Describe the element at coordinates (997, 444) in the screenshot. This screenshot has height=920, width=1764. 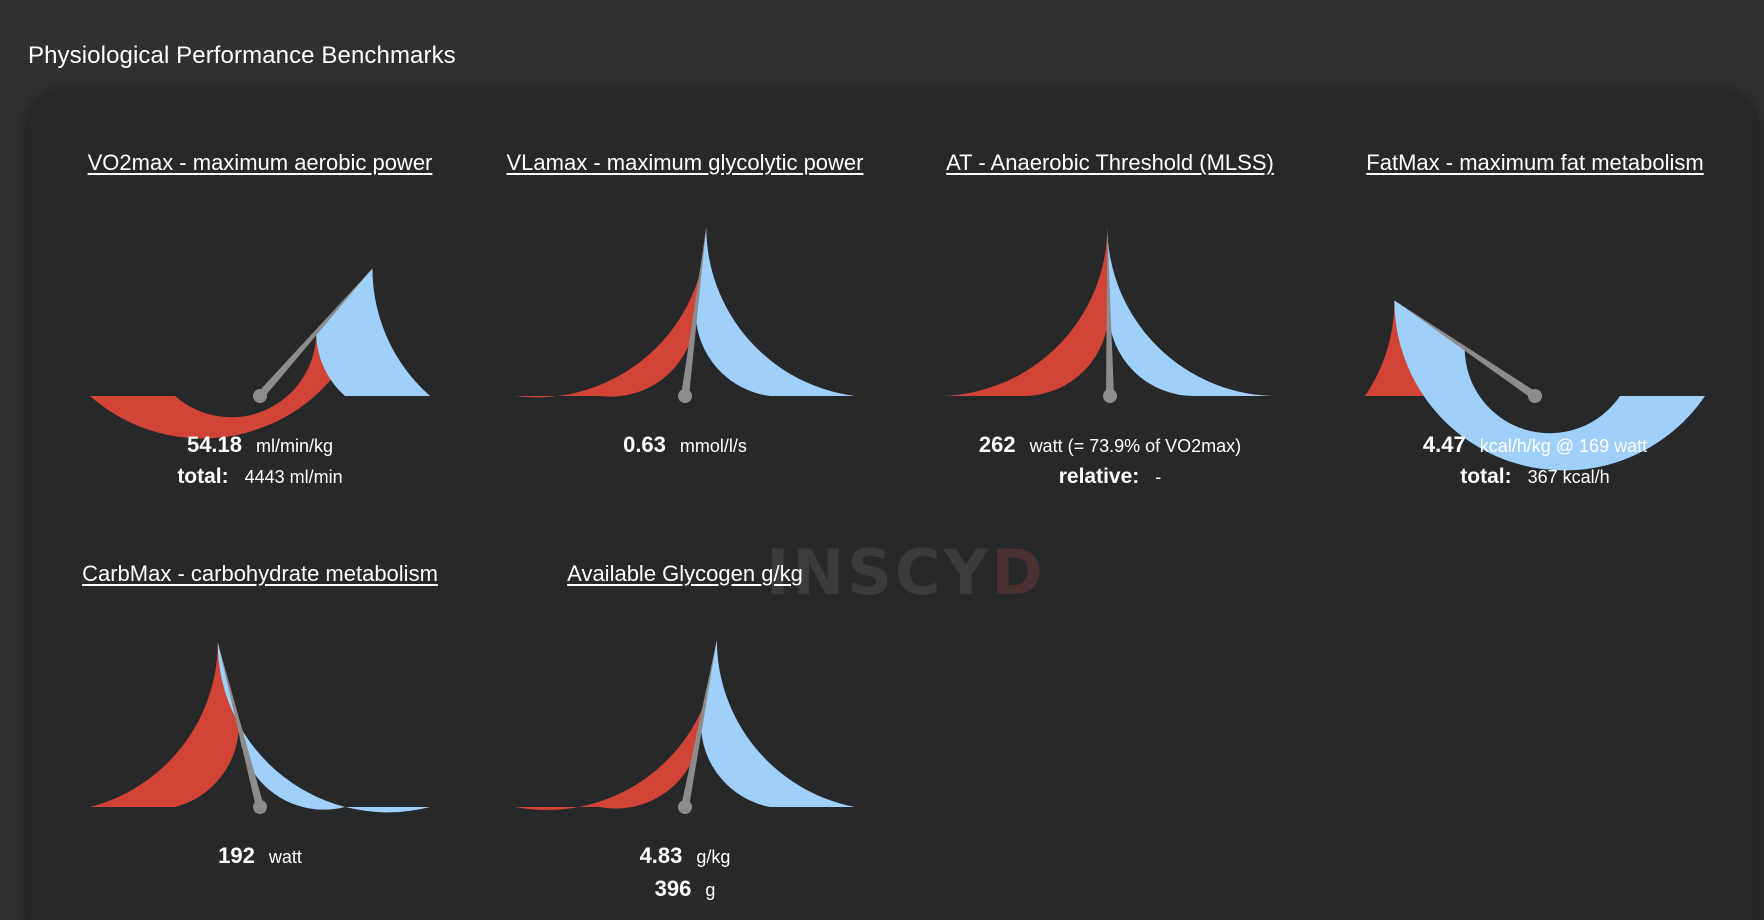
I see `primary-value: 262` at that location.